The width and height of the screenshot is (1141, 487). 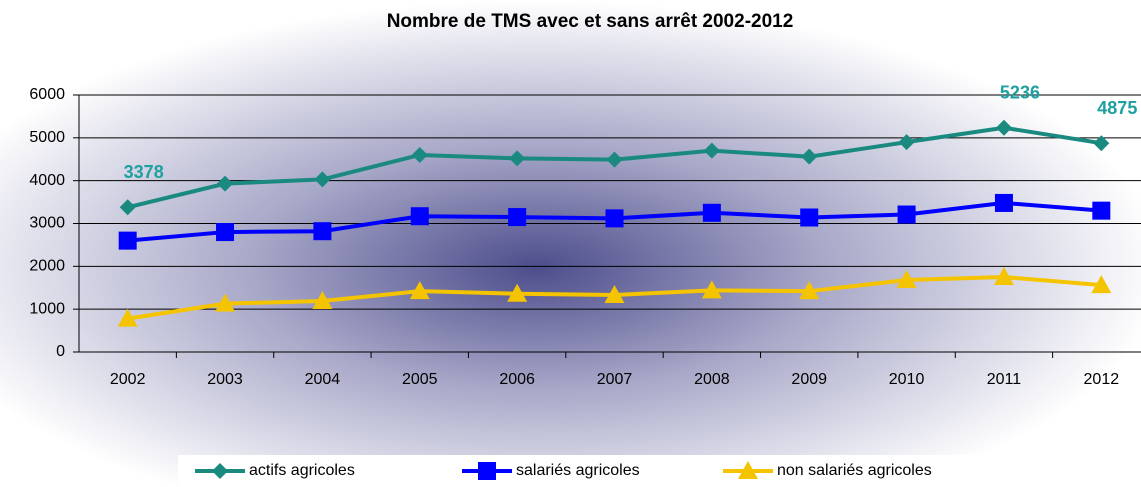 What do you see at coordinates (1117, 108) in the screenshot?
I see `data-label: 4875` at bounding box center [1117, 108].